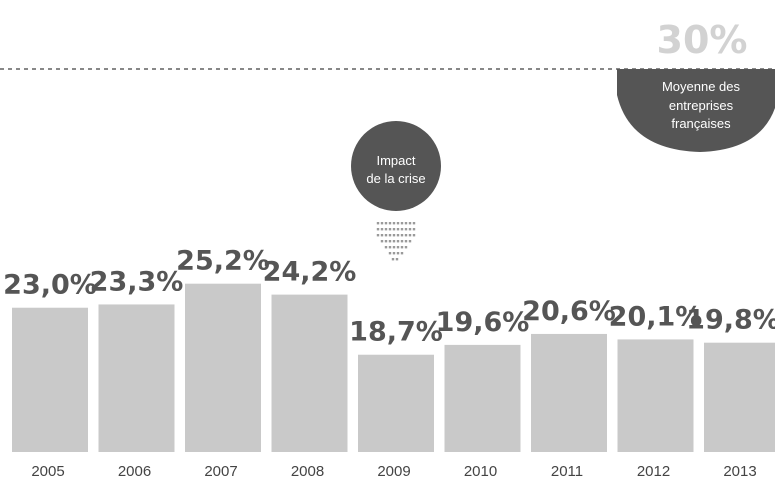  Describe the element at coordinates (701, 123) in the screenshot. I see `average-caption-line-3: françaises` at that location.